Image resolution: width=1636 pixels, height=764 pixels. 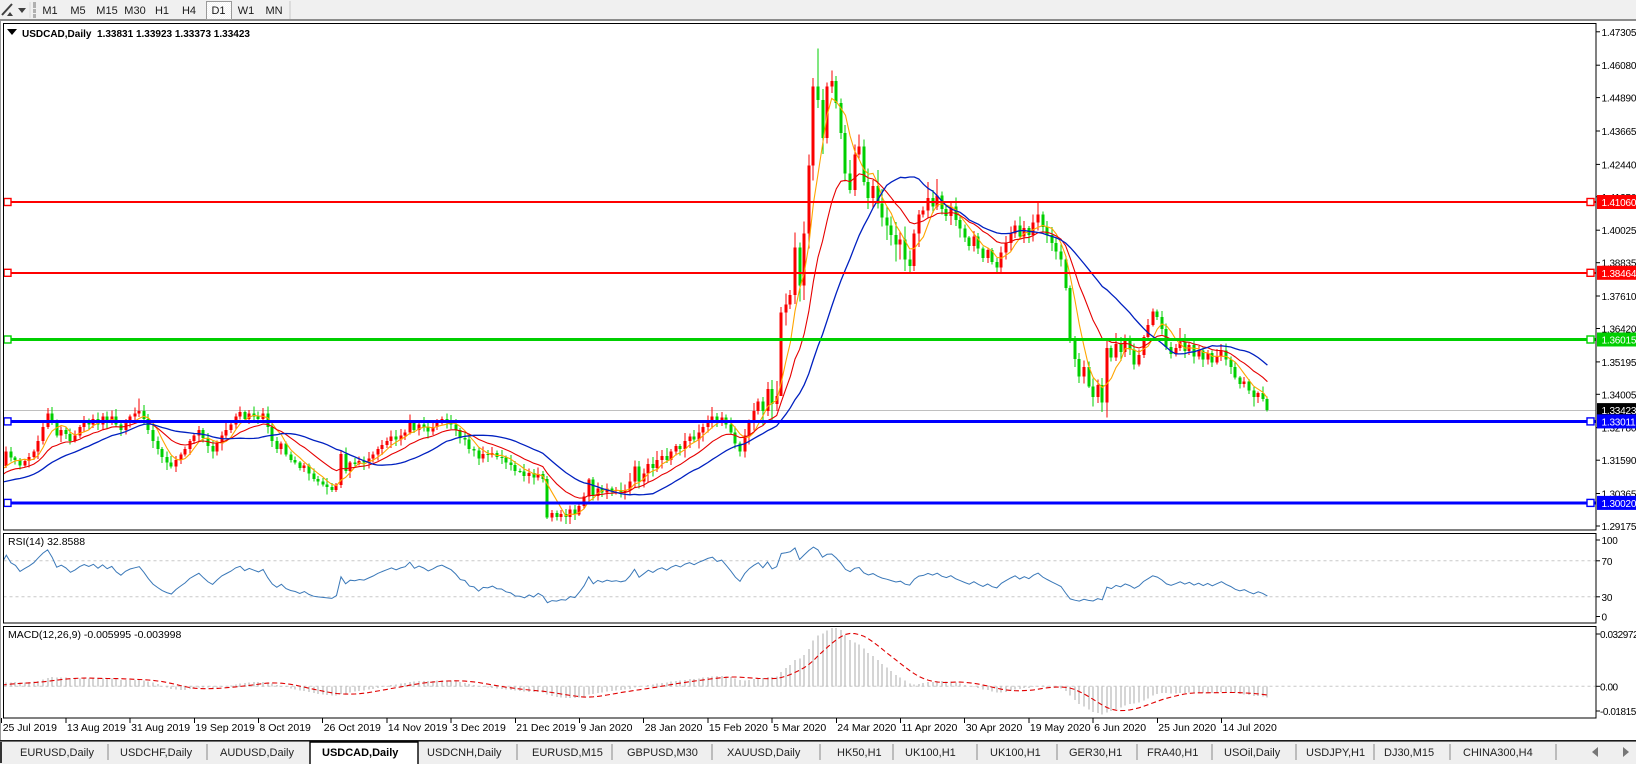 What do you see at coordinates (567, 753) in the screenshot?
I see `svg-text: EURUSD,M15` at bounding box center [567, 753].